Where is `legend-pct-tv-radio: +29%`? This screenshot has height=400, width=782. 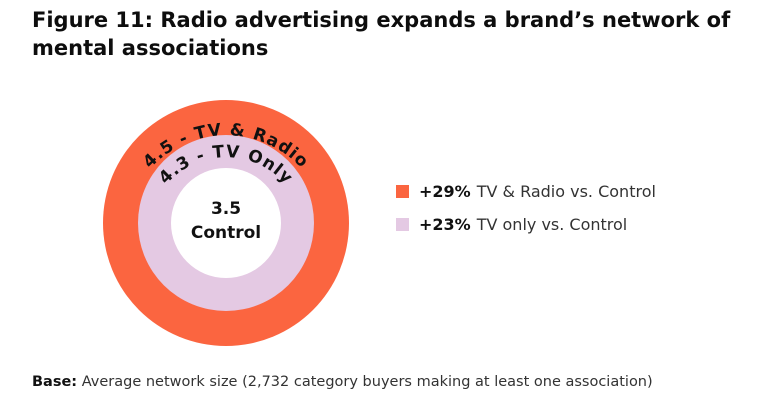
legend-pct-tv-radio: +29% is located at coordinates (445, 191).